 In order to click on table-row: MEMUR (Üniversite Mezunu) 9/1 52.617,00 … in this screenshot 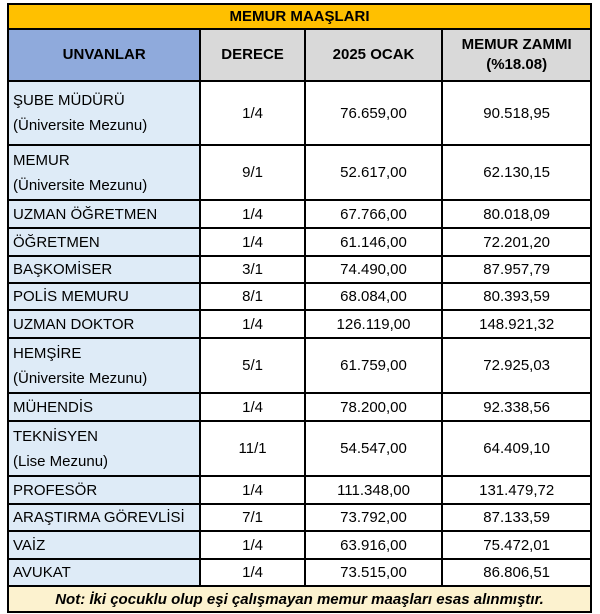, I will do `click(299, 172)`.